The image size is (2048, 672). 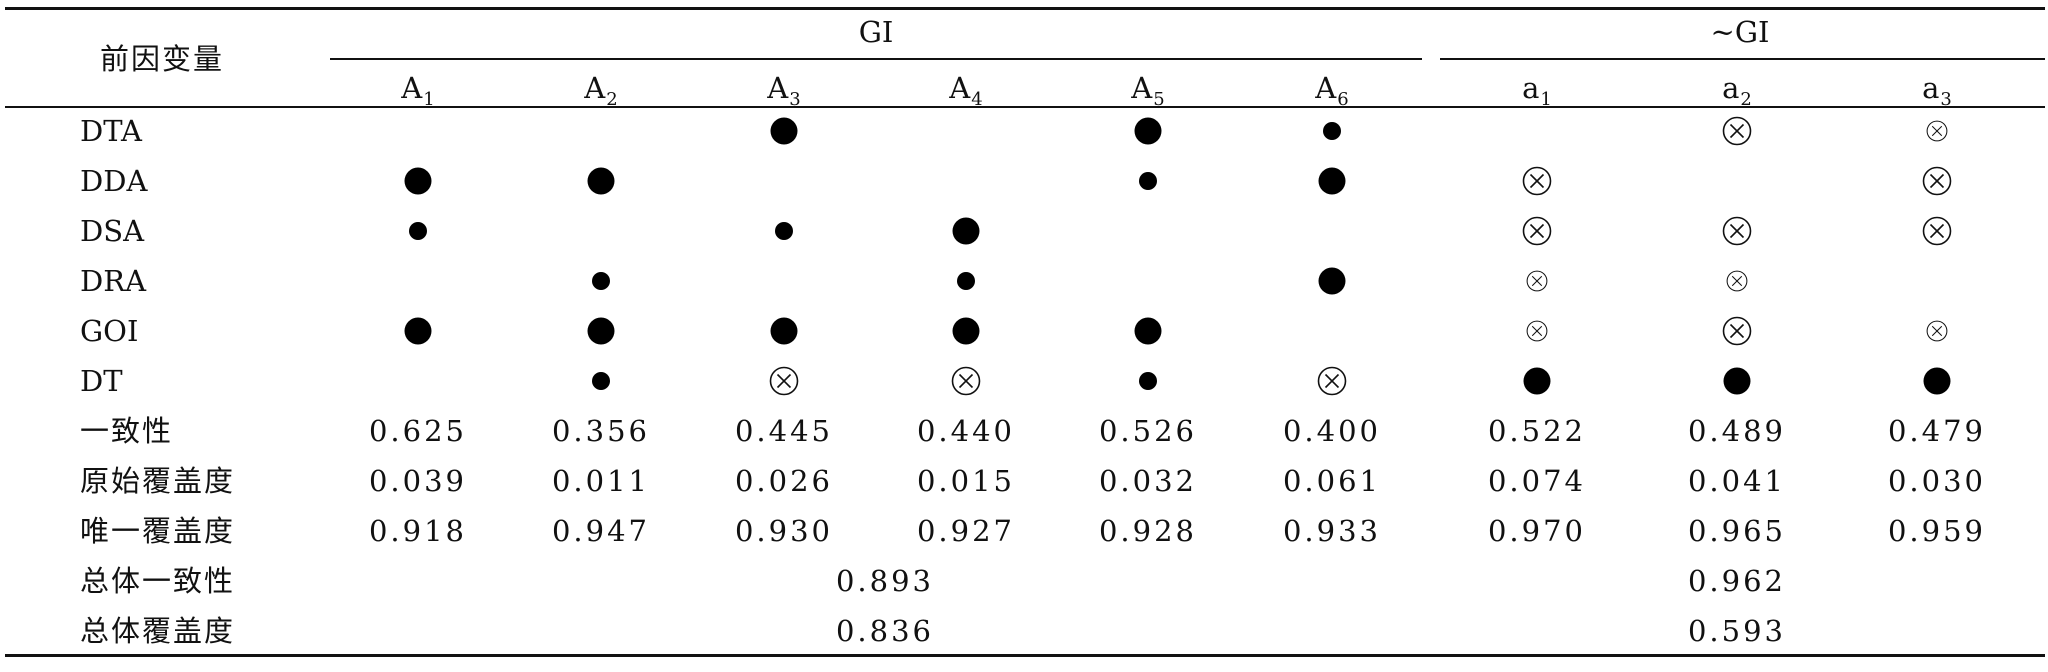 I want to click on metric-value: 0.041, so click(x=1737, y=481).